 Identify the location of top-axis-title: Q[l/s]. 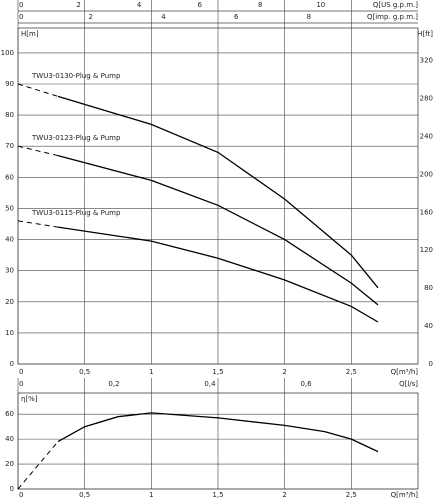
(408, 384).